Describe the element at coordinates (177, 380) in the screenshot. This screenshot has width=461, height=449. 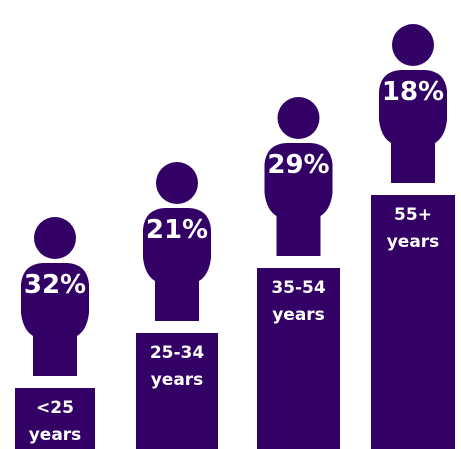
I see `category-label-1-1: years` at that location.